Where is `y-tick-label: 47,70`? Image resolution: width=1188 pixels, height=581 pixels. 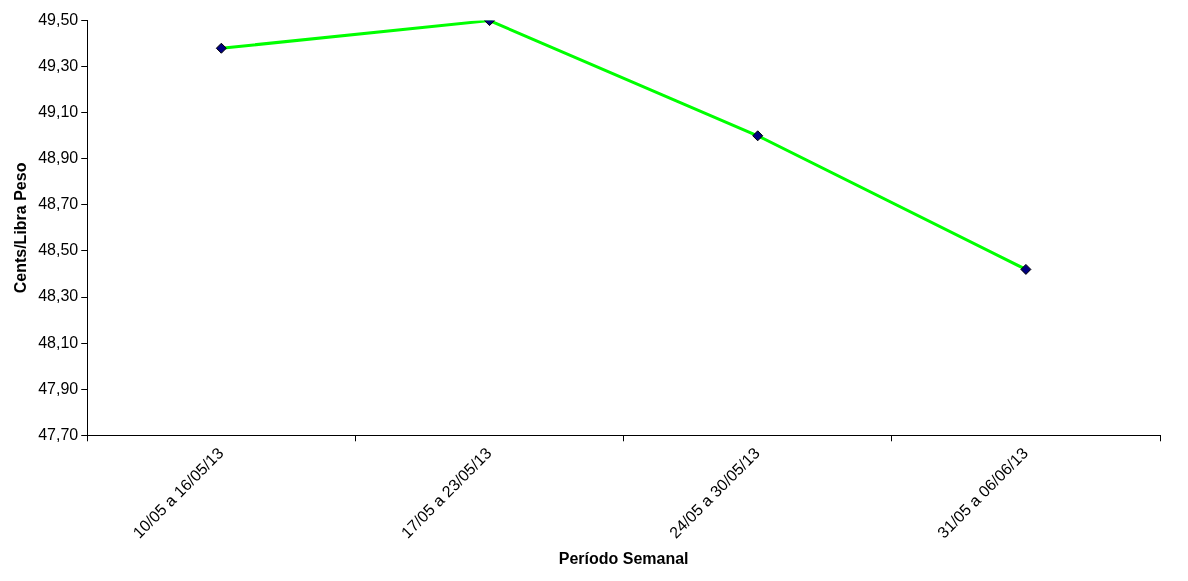
y-tick-label: 47,70 is located at coordinates (58, 434).